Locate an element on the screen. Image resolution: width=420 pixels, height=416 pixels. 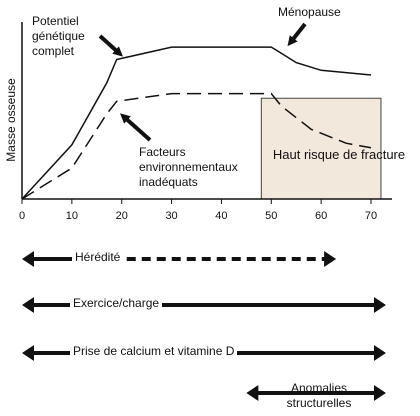
x-tick-label-60: 60 is located at coordinates (321, 216).